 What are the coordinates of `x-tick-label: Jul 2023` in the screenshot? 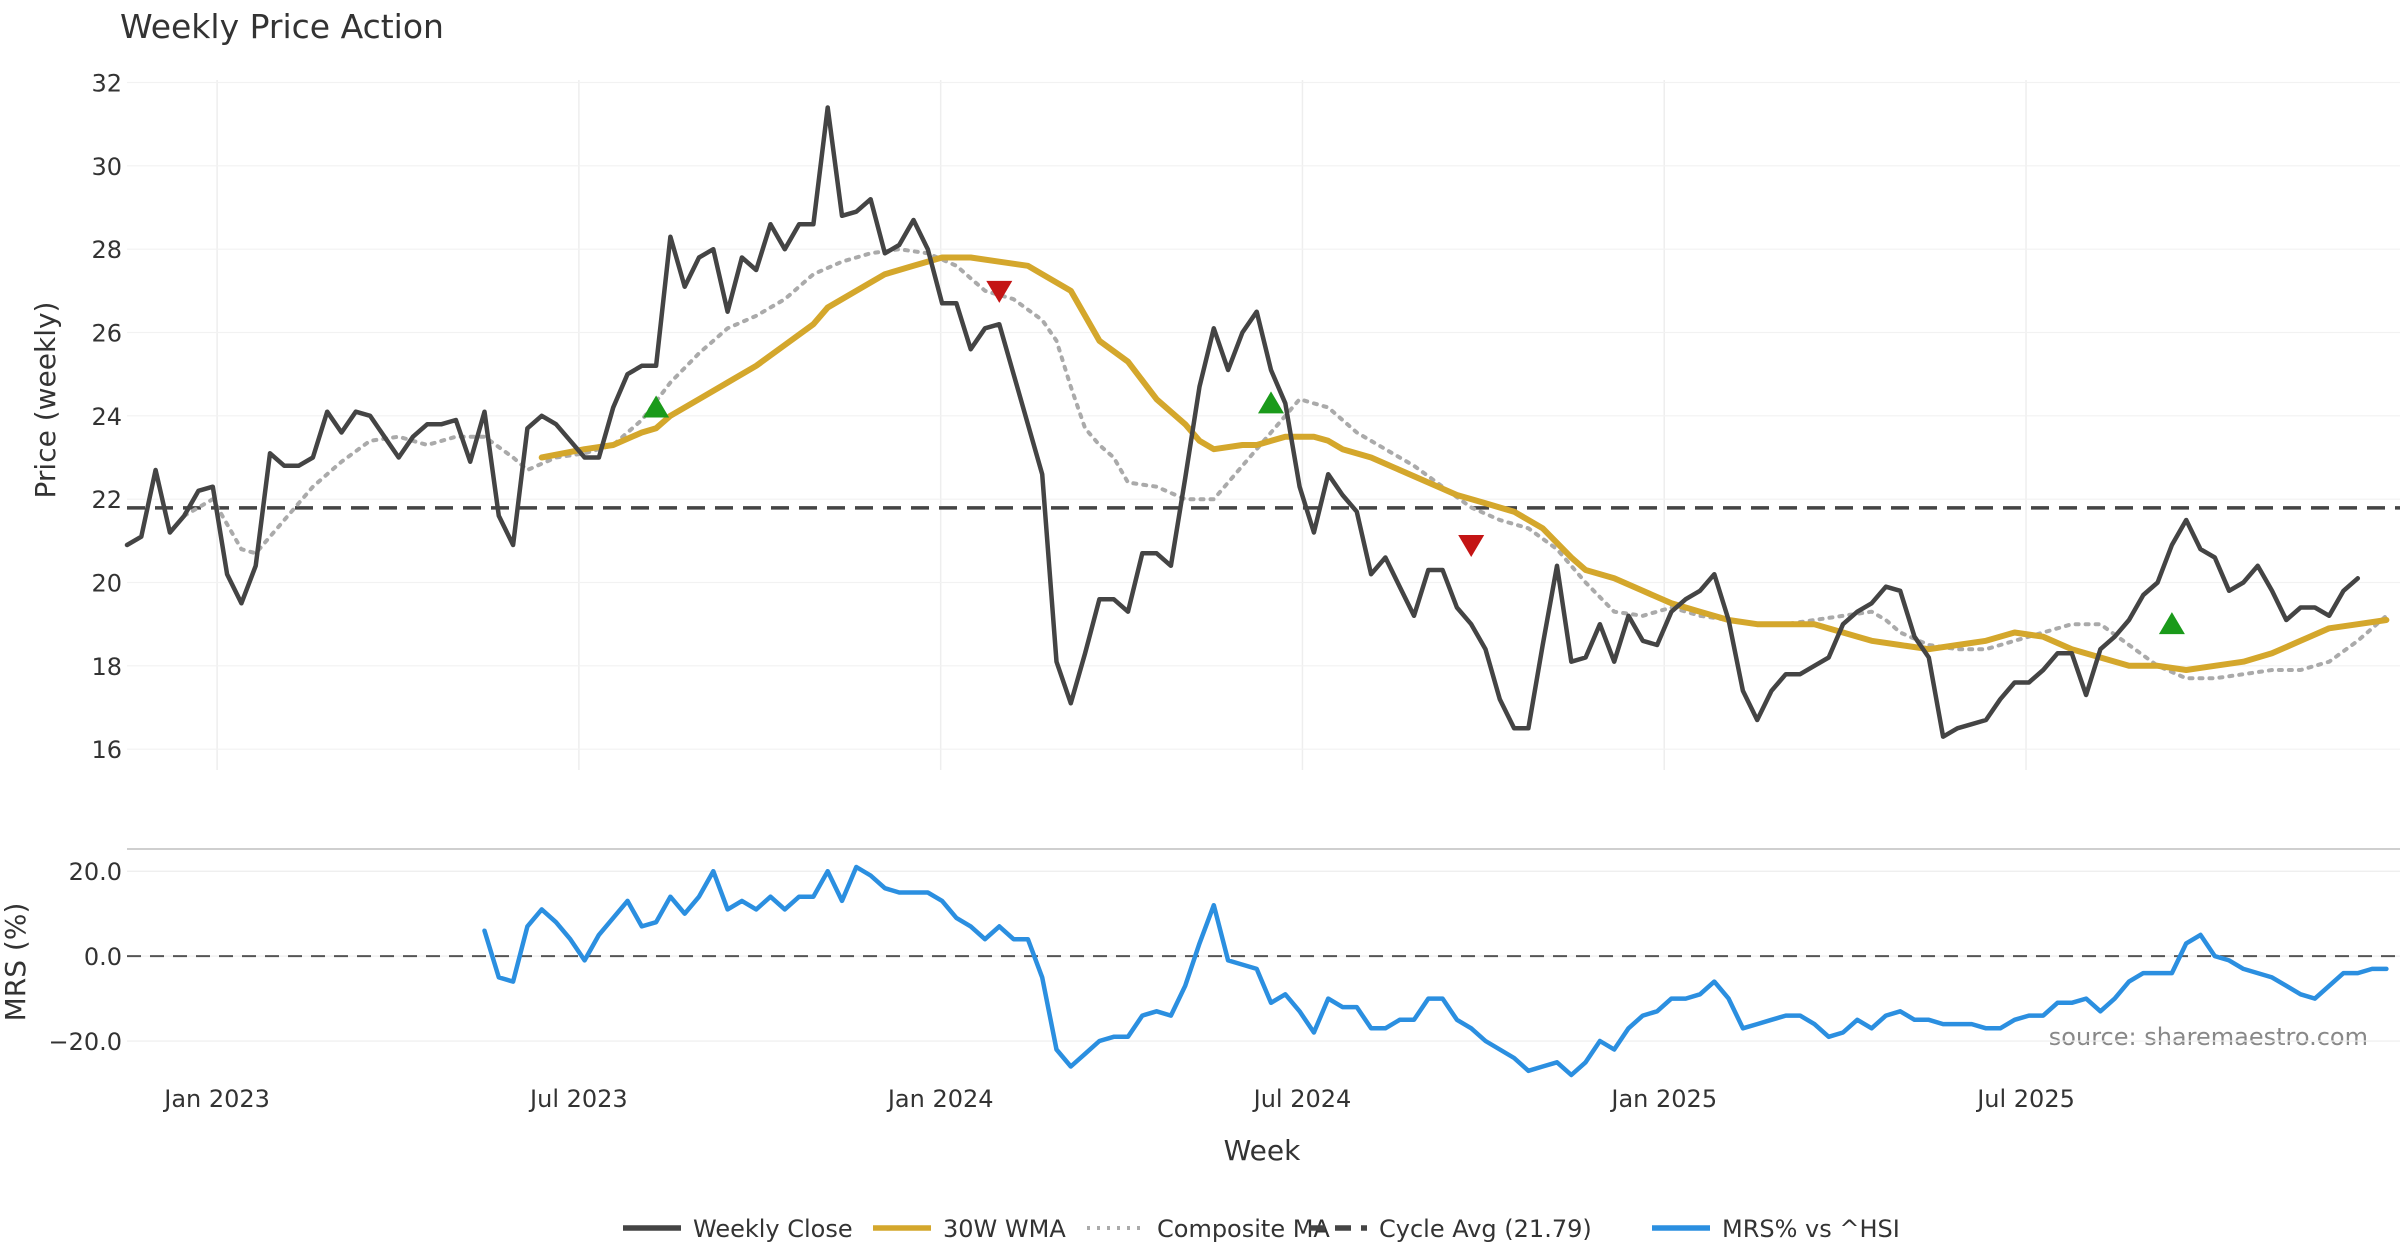 It's located at (578, 1099).